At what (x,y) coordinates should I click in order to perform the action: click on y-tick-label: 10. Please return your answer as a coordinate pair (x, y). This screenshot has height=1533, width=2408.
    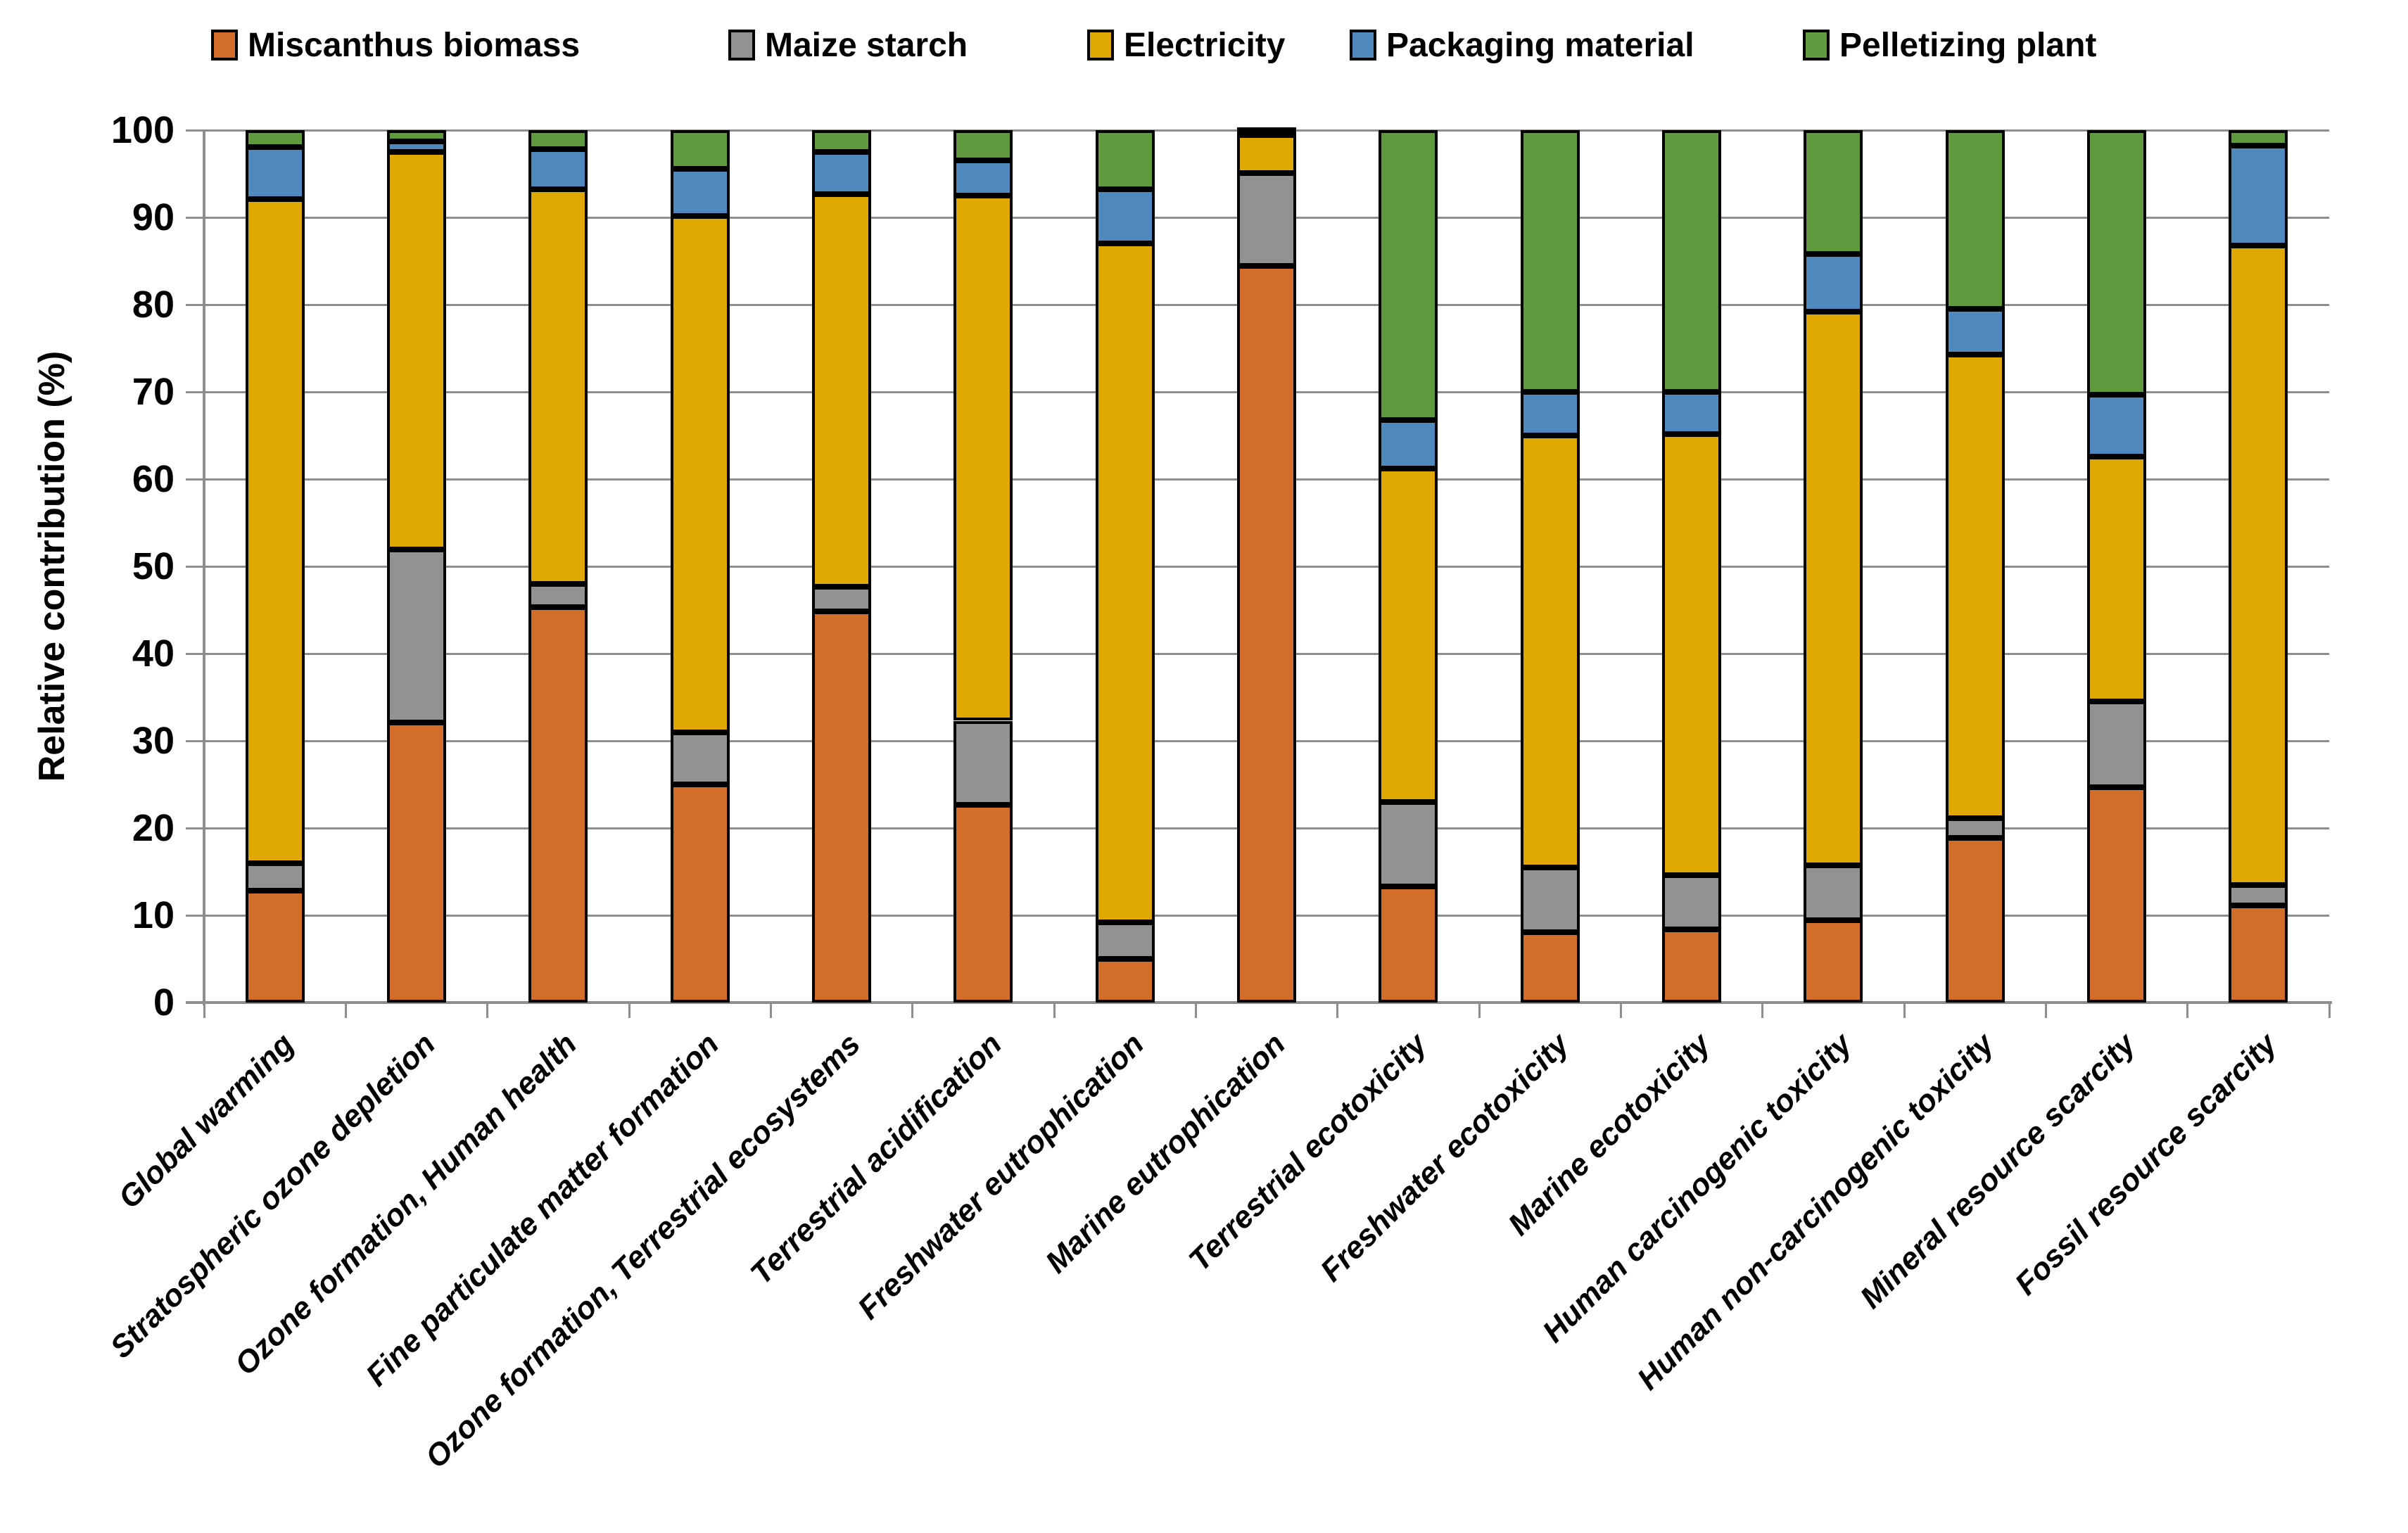
    Looking at the image, I should click on (153, 915).